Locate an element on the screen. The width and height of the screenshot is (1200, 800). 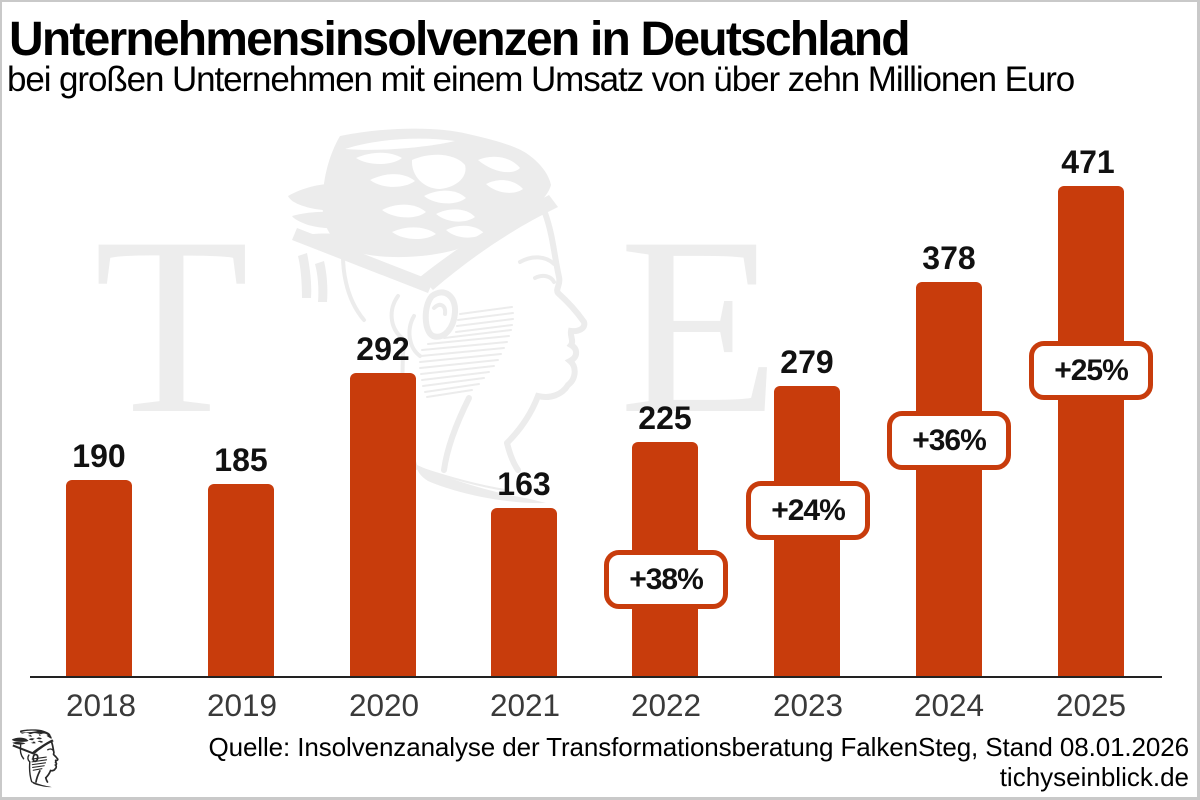
svg-text: E is located at coordinates (699, 326).